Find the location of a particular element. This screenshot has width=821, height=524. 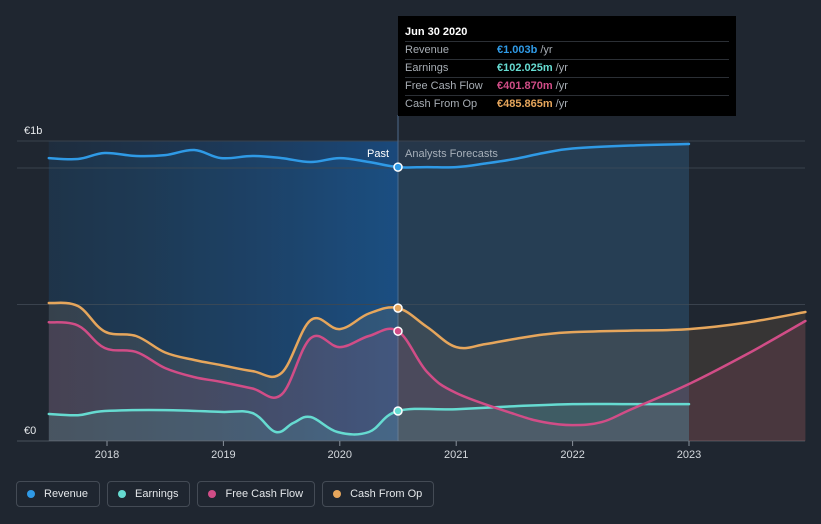

tooltip-label: Earnings is located at coordinates (427, 68).